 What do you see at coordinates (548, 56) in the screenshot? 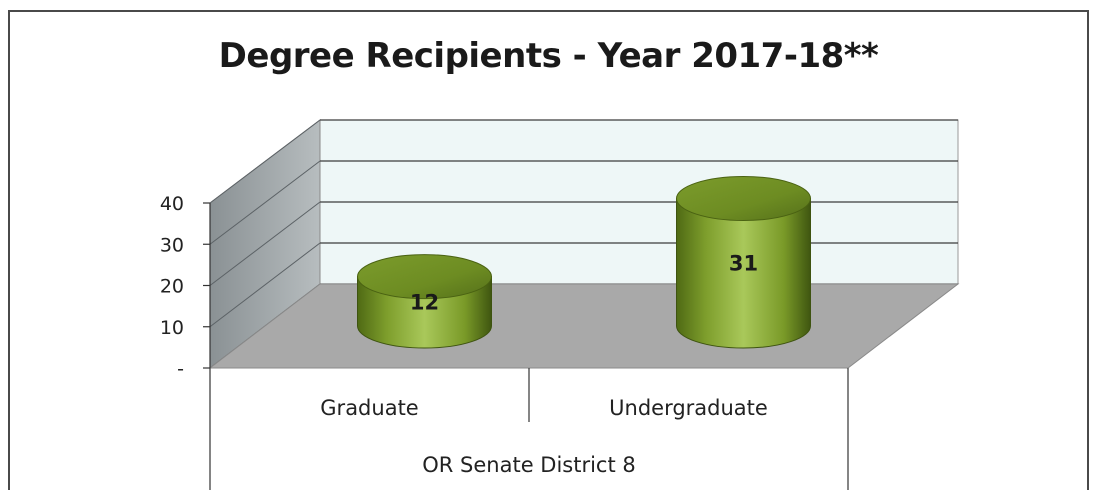
I see `chart-title: Degree Recipients - Year 2017-18**` at bounding box center [548, 56].